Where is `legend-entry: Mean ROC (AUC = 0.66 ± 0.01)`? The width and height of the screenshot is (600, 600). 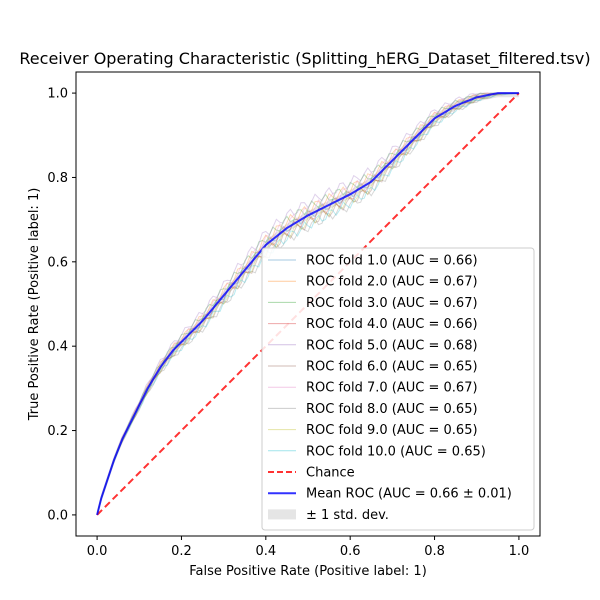 legend-entry: Mean ROC (AUC = 0.66 ± 0.01) is located at coordinates (390, 494).